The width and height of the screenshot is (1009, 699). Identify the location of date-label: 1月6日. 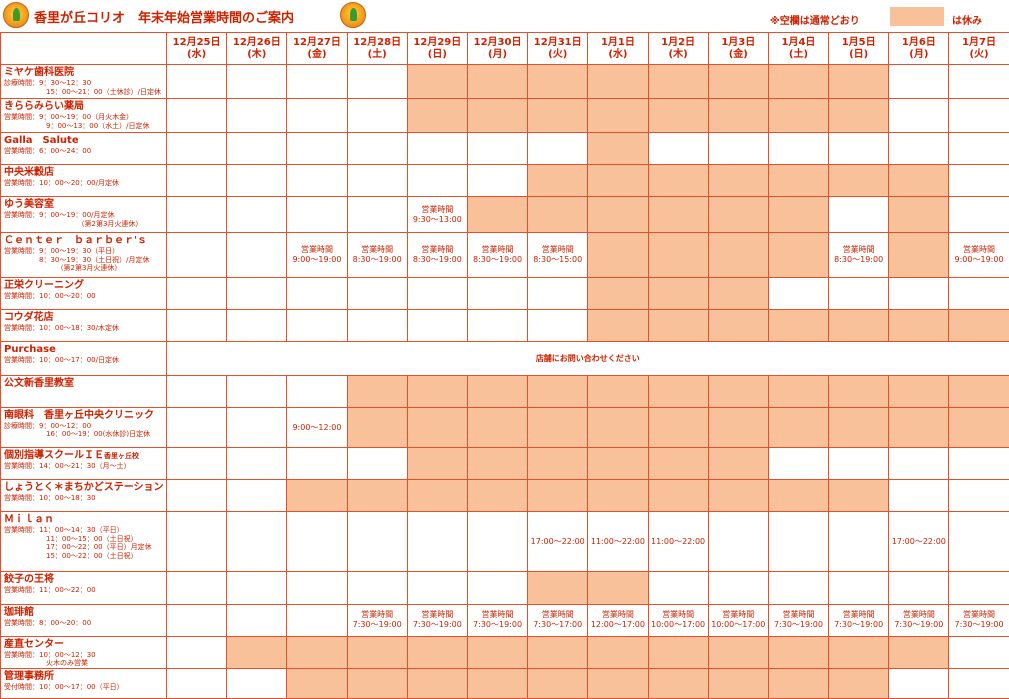
(918, 42).